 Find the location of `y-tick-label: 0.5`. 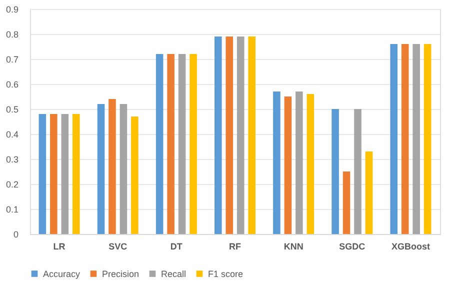

y-tick-label: 0.5 is located at coordinates (12, 109).